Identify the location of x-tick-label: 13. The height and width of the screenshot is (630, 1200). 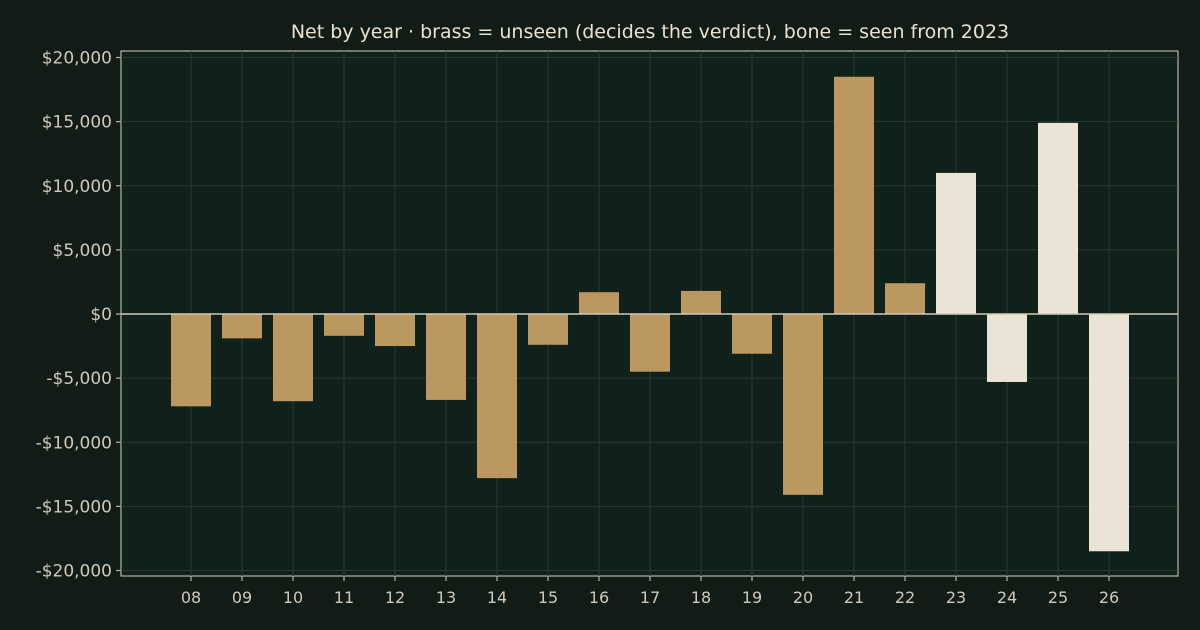
(446, 597).